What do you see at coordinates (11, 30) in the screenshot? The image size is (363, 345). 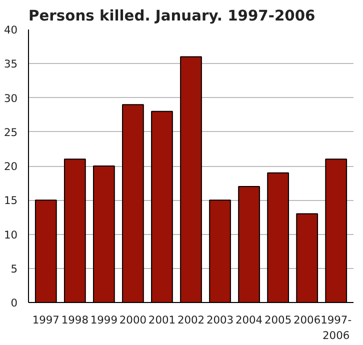 I see `y-tick-label: 40` at bounding box center [11, 30].